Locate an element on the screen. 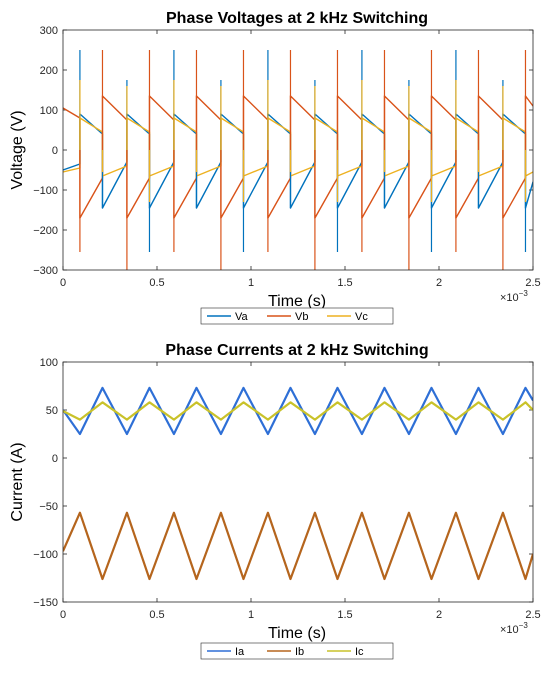 The image size is (550, 675). voltage-chart-ytick-label: 300 is located at coordinates (49, 31).